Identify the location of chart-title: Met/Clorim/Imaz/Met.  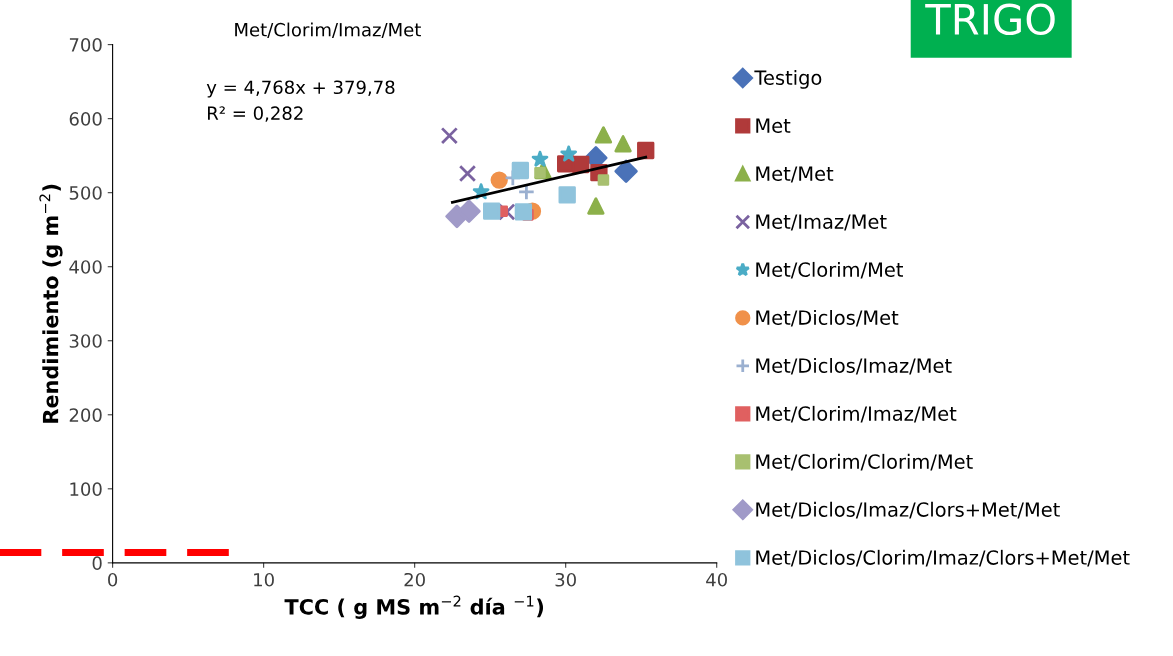
(328, 30).